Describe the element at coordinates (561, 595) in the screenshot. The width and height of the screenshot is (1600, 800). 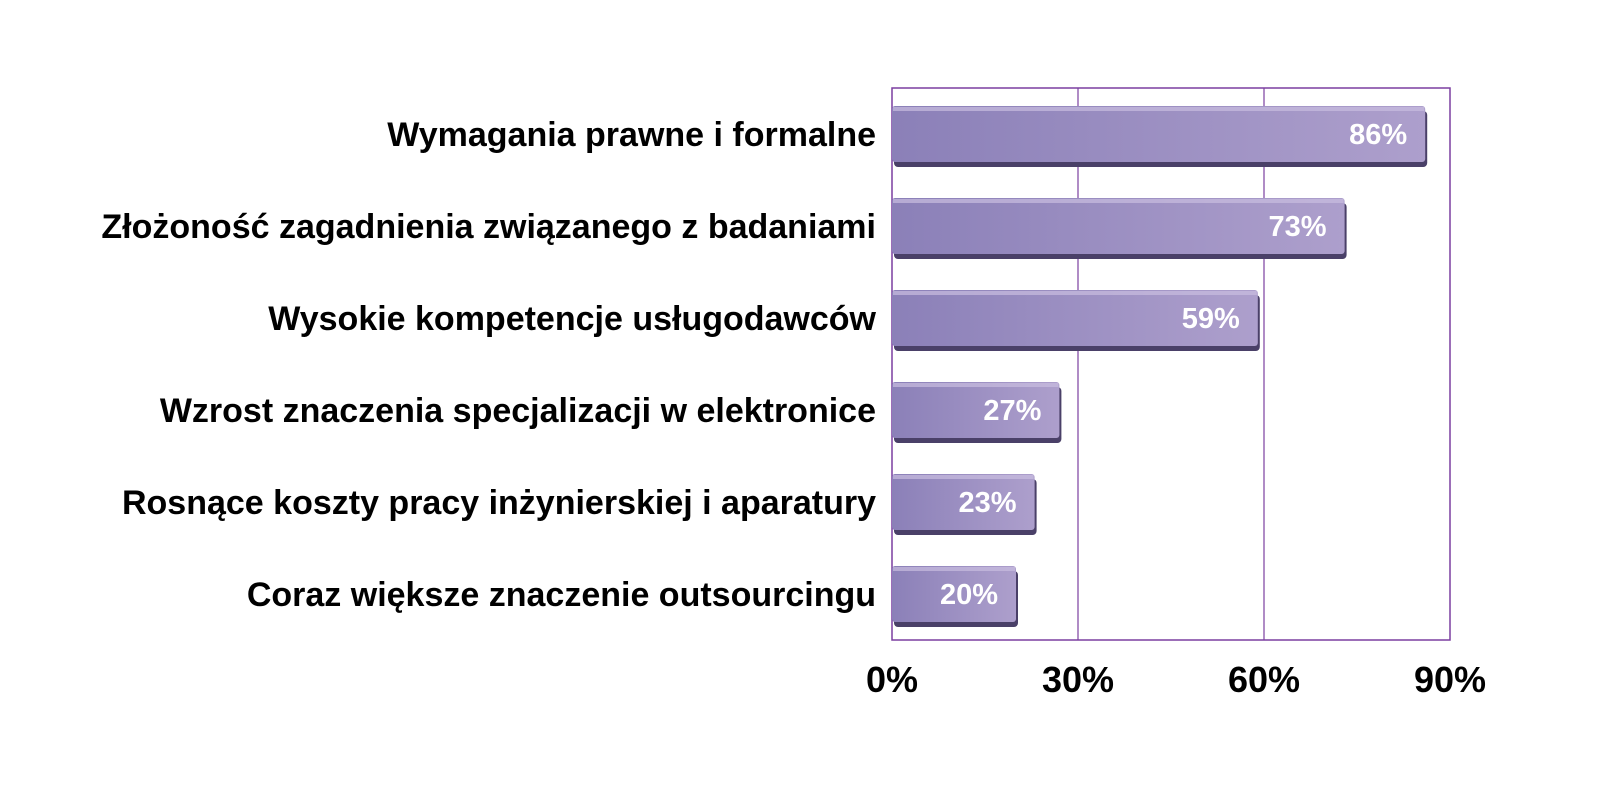
I see `category-label: Coraz większe znaczenie outsourcingu` at that location.